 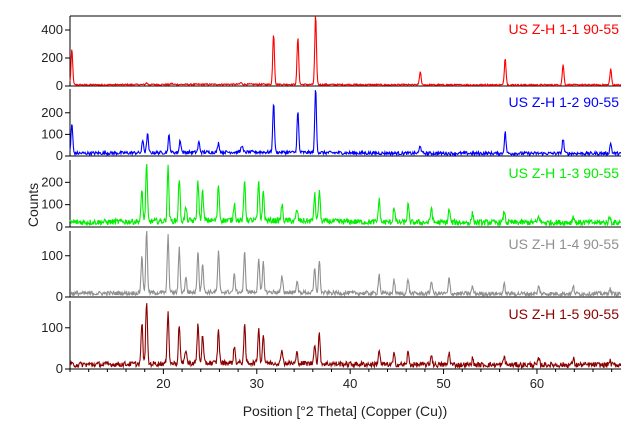 What do you see at coordinates (52, 29) in the screenshot?
I see `y-tick-label: 400` at bounding box center [52, 29].